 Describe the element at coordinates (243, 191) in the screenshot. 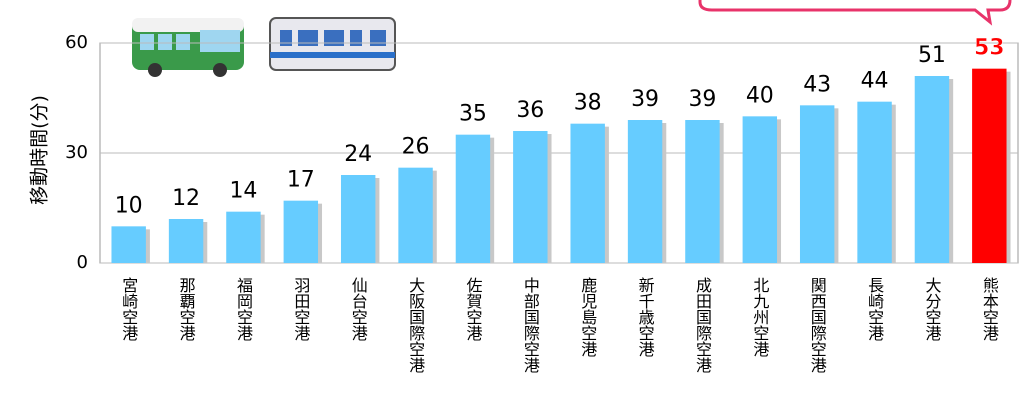

I see `value-label: 14` at that location.